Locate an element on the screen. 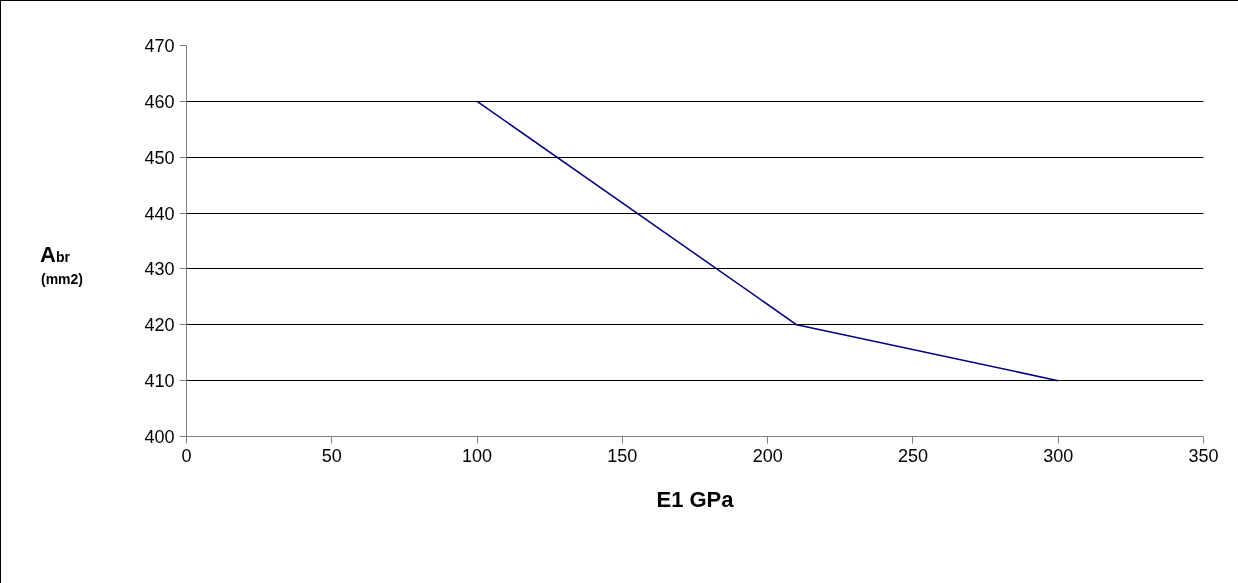 Image resolution: width=1238 pixels, height=583 pixels. x-tick-label: 50 is located at coordinates (331, 455).